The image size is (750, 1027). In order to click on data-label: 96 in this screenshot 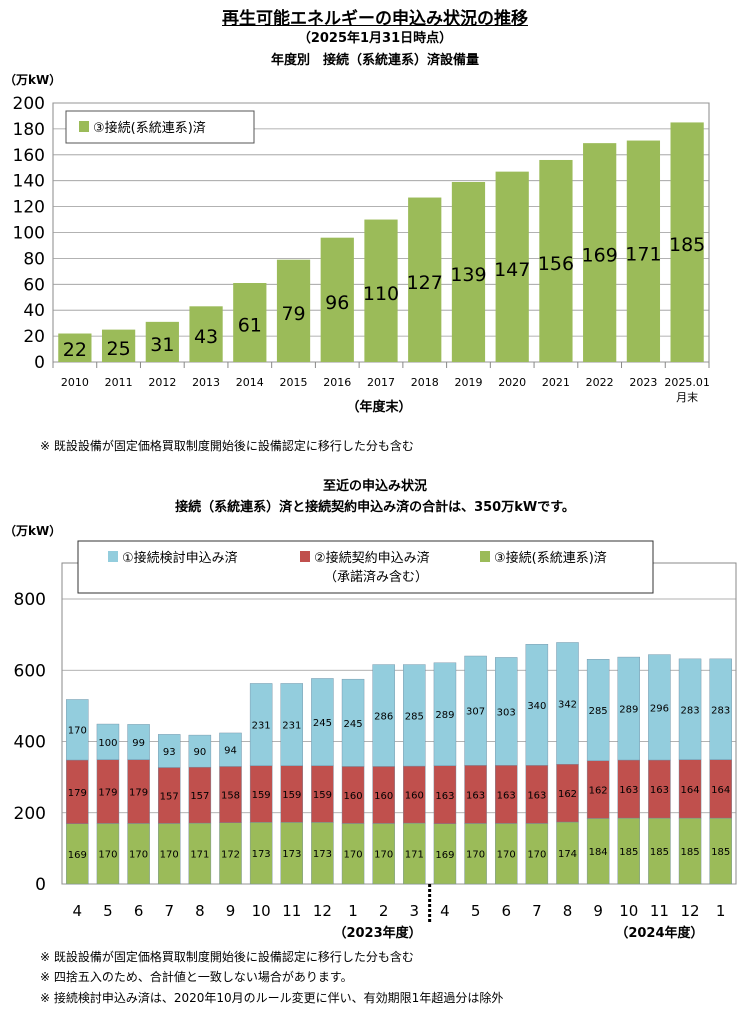, I will do `click(337, 303)`.